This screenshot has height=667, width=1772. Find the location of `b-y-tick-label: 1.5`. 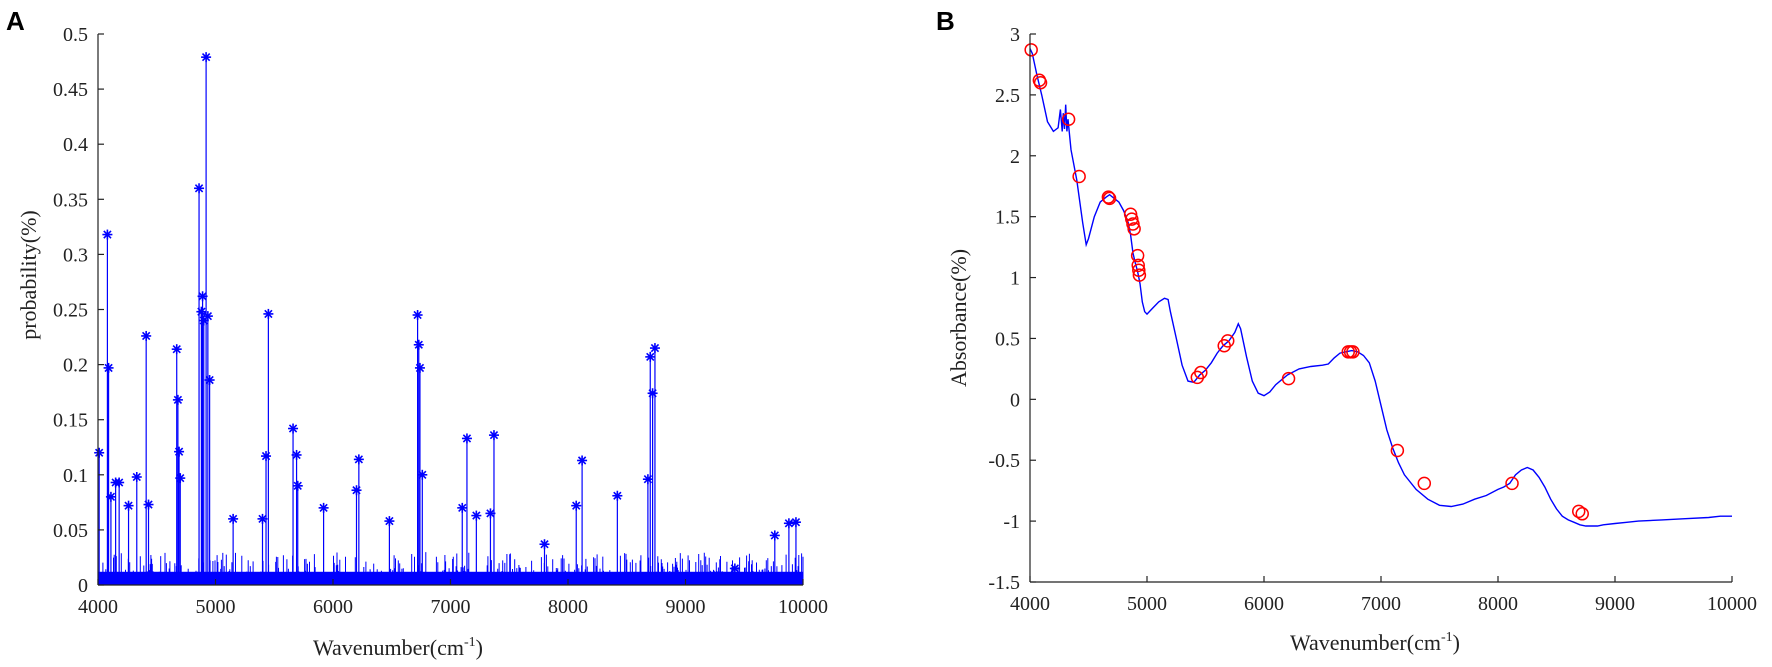

b-y-tick-label: 1.5 is located at coordinates (1007, 218).